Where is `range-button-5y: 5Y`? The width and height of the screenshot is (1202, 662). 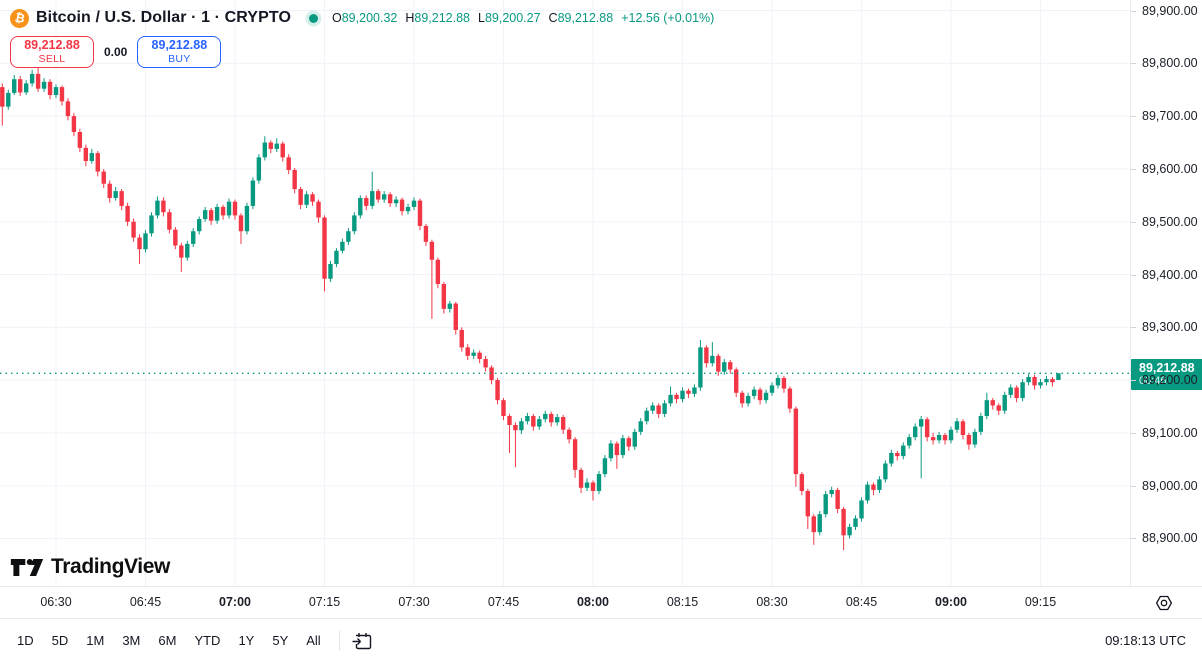
range-button-5y: 5Y is located at coordinates (280, 640).